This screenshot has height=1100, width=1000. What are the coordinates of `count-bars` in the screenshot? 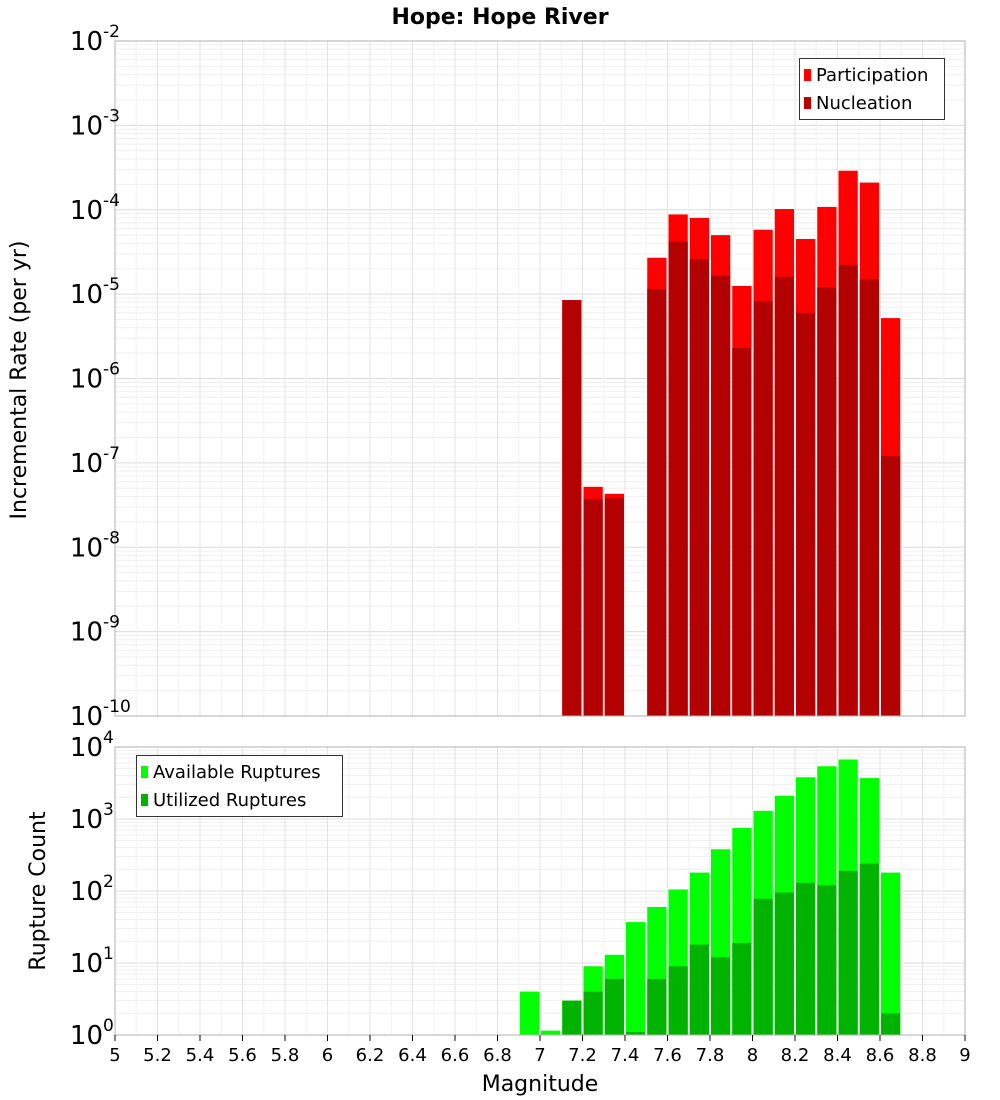 It's located at (710, 897).